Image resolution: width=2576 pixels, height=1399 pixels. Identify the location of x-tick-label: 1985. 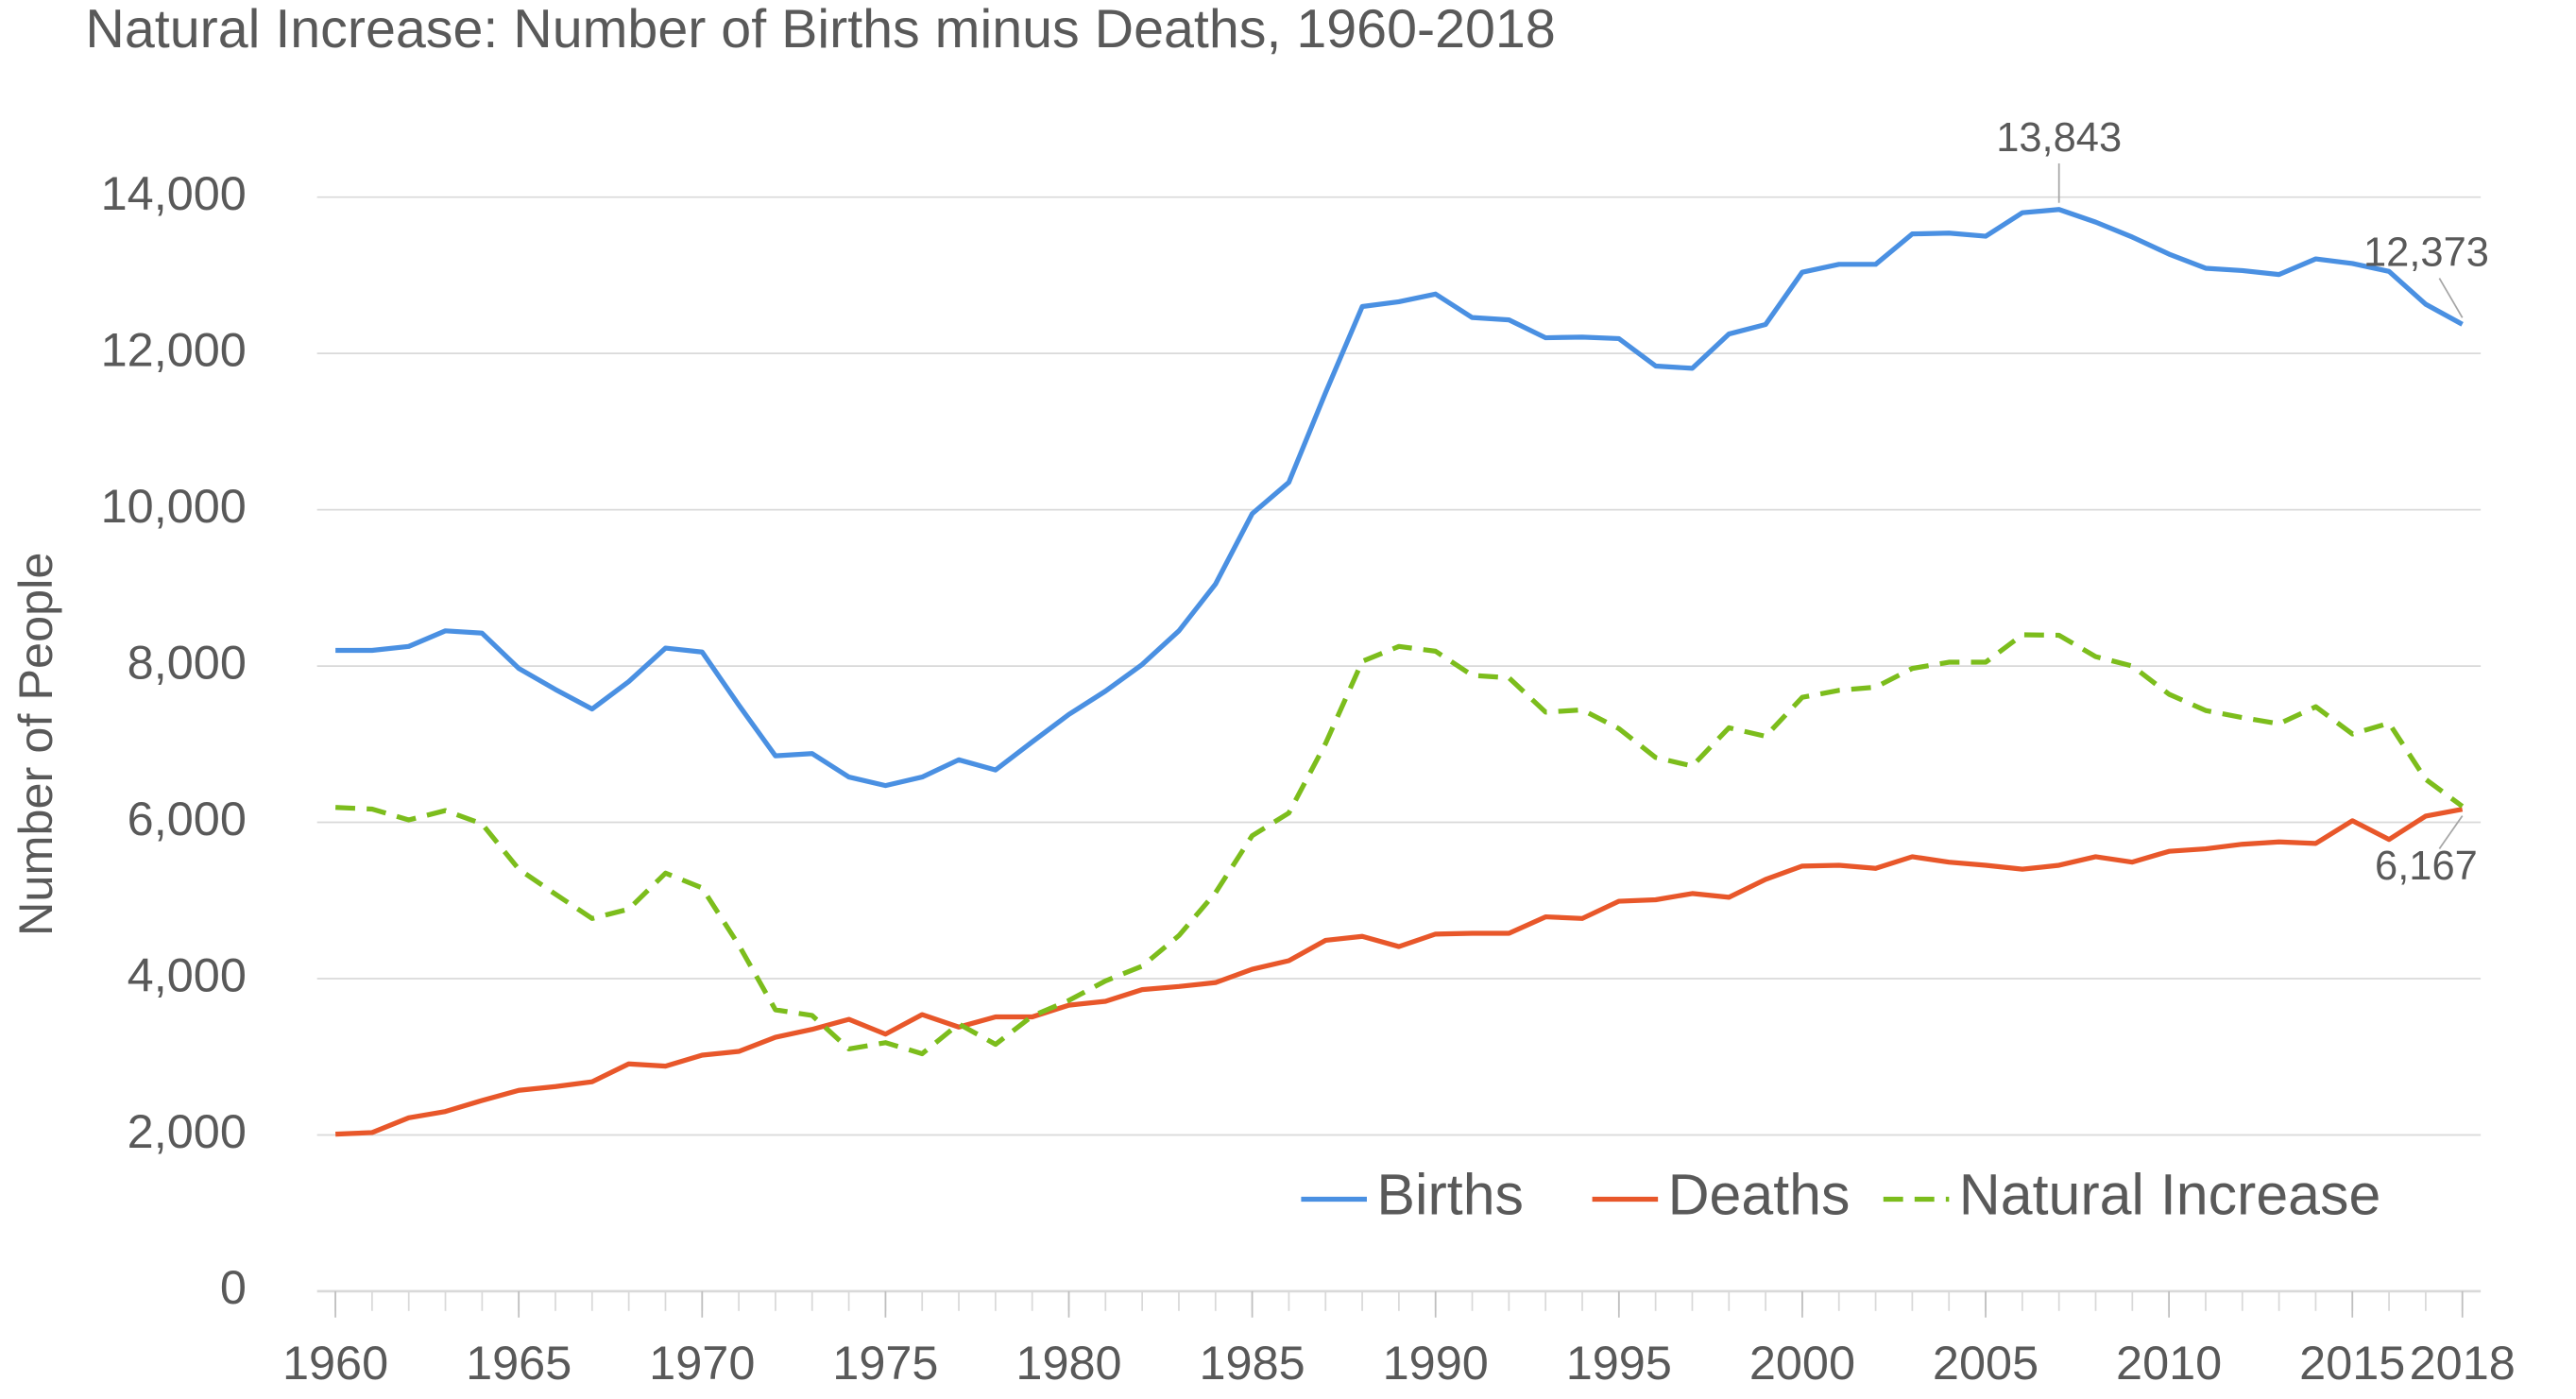
(1253, 1363).